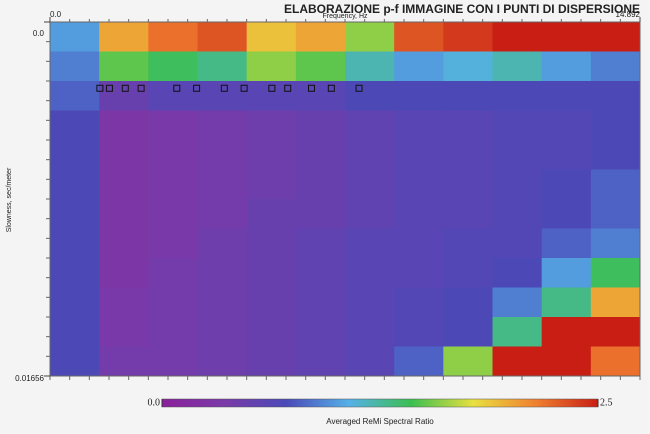 Image resolution: width=650 pixels, height=434 pixels. What do you see at coordinates (345, 16) in the screenshot?
I see `x-axis-label: Frequency, Hz` at bounding box center [345, 16].